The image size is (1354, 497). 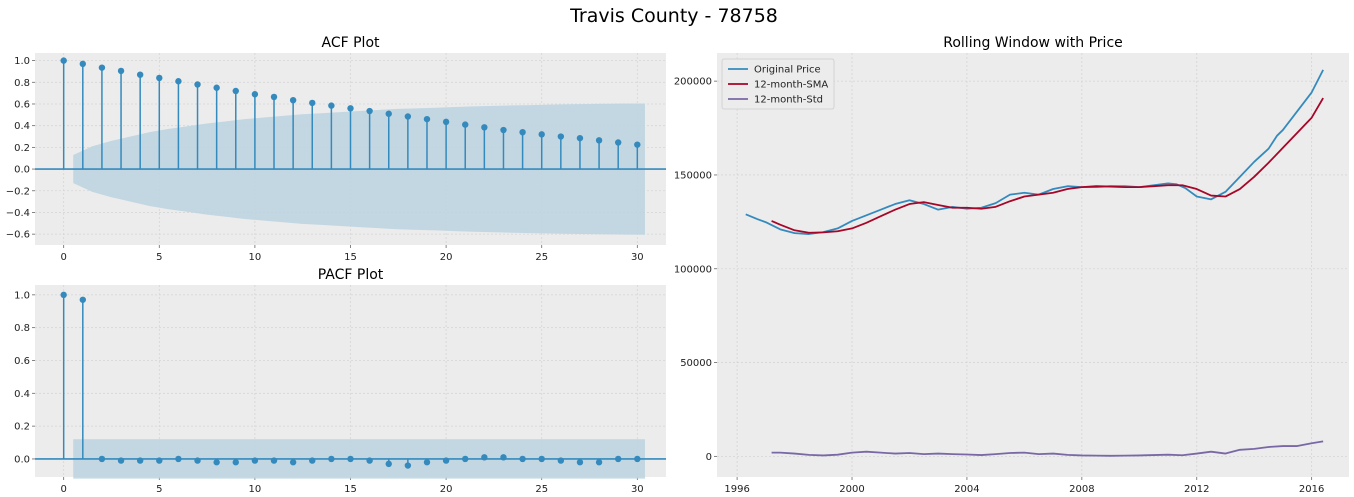 I want to click on legend-label: 12-month-Std, so click(x=788, y=100).